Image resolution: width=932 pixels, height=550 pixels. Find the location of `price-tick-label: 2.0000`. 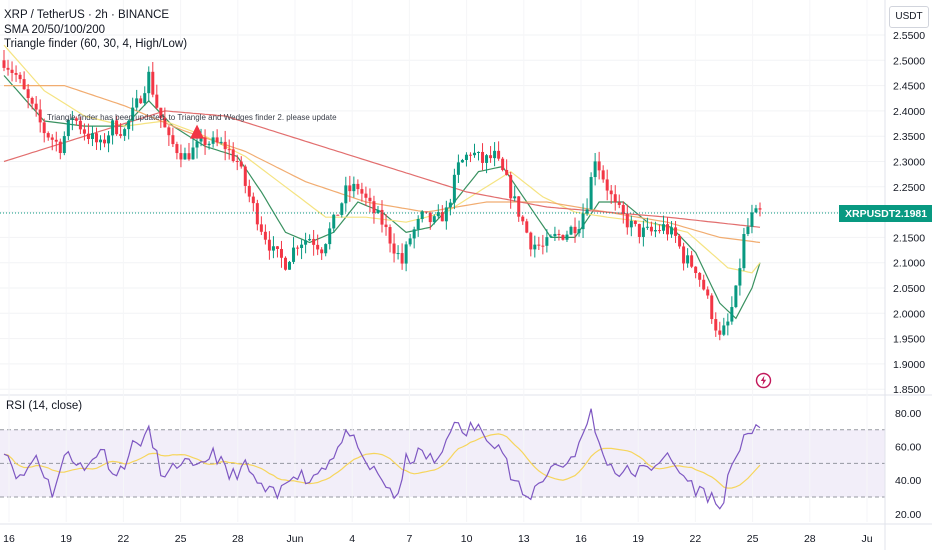

price-tick-label: 2.0000 is located at coordinates (909, 314).